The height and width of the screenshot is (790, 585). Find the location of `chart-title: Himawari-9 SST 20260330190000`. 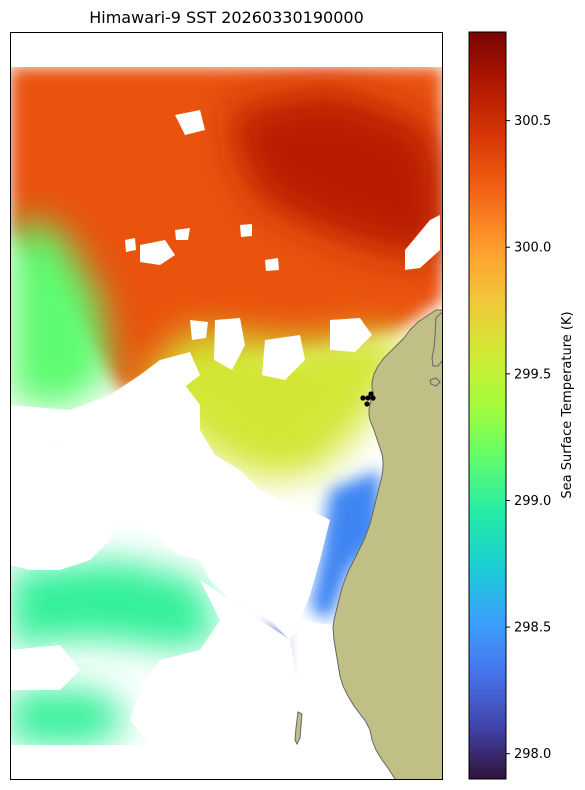

chart-title: Himawari-9 SST 20260330190000 is located at coordinates (226, 17).